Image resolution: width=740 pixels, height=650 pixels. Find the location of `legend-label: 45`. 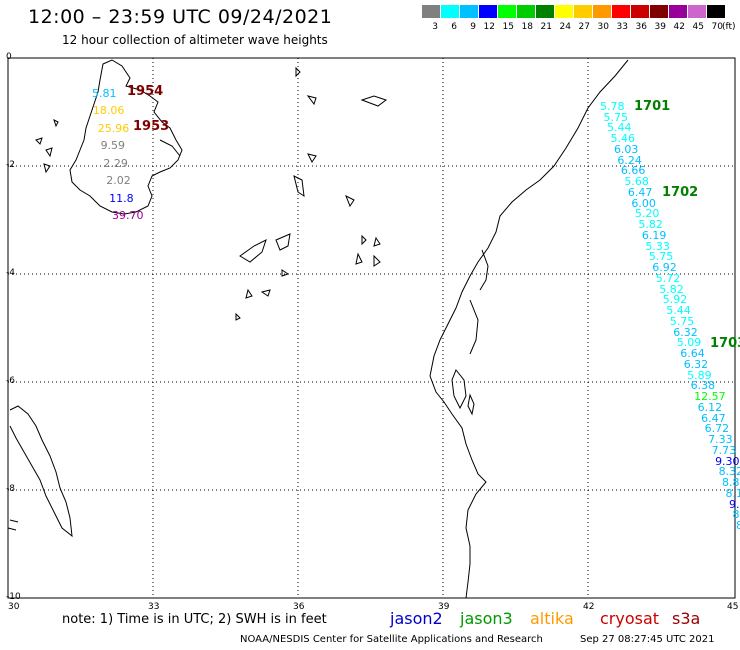

legend-label: 45 is located at coordinates (698, 27).